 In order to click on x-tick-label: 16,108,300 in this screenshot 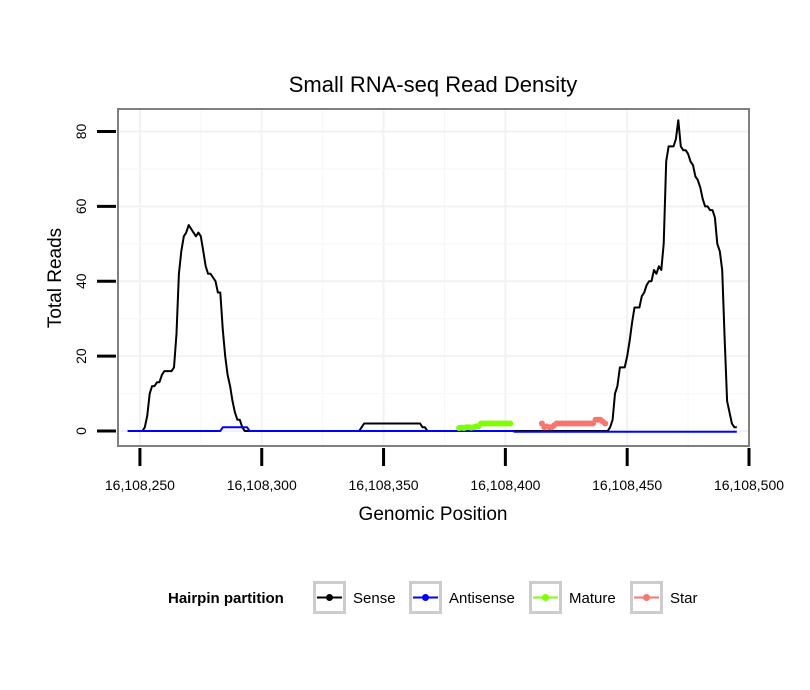, I will do `click(262, 485)`.